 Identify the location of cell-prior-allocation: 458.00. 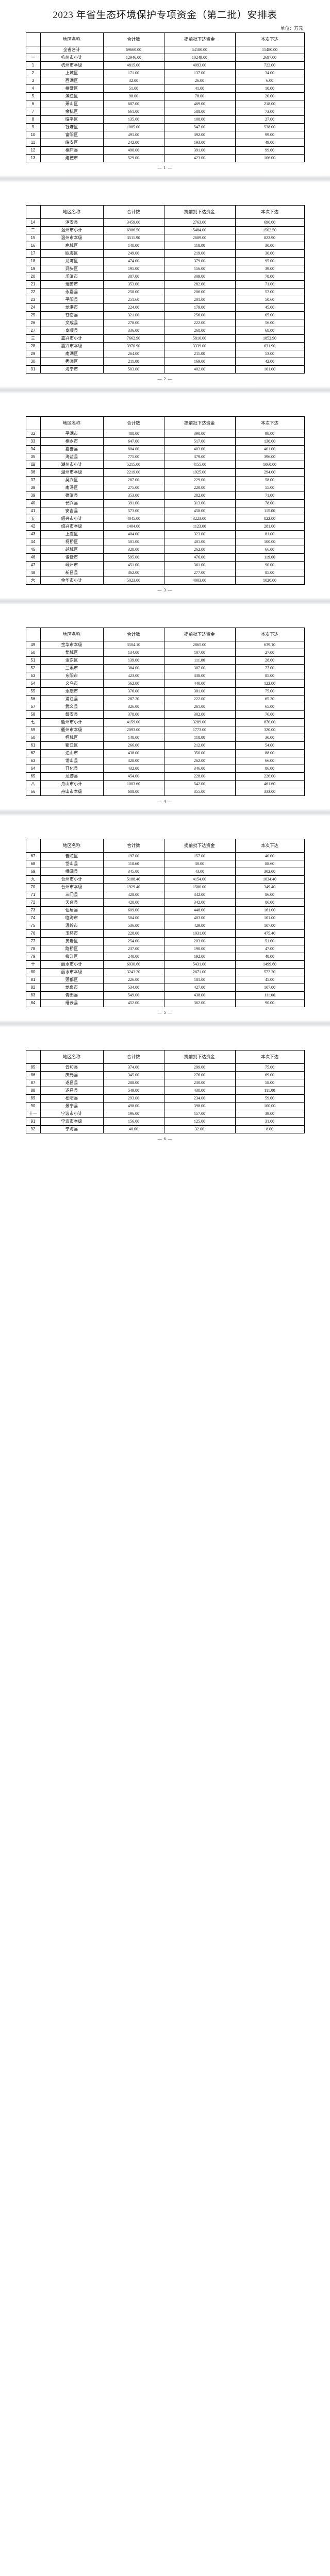
(199, 511).